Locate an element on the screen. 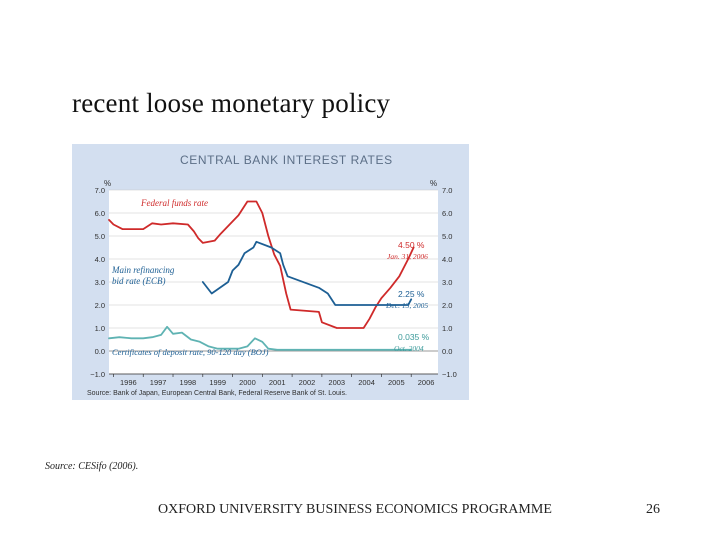 This screenshot has height=540, width=720. series-layer is located at coordinates (261, 275).